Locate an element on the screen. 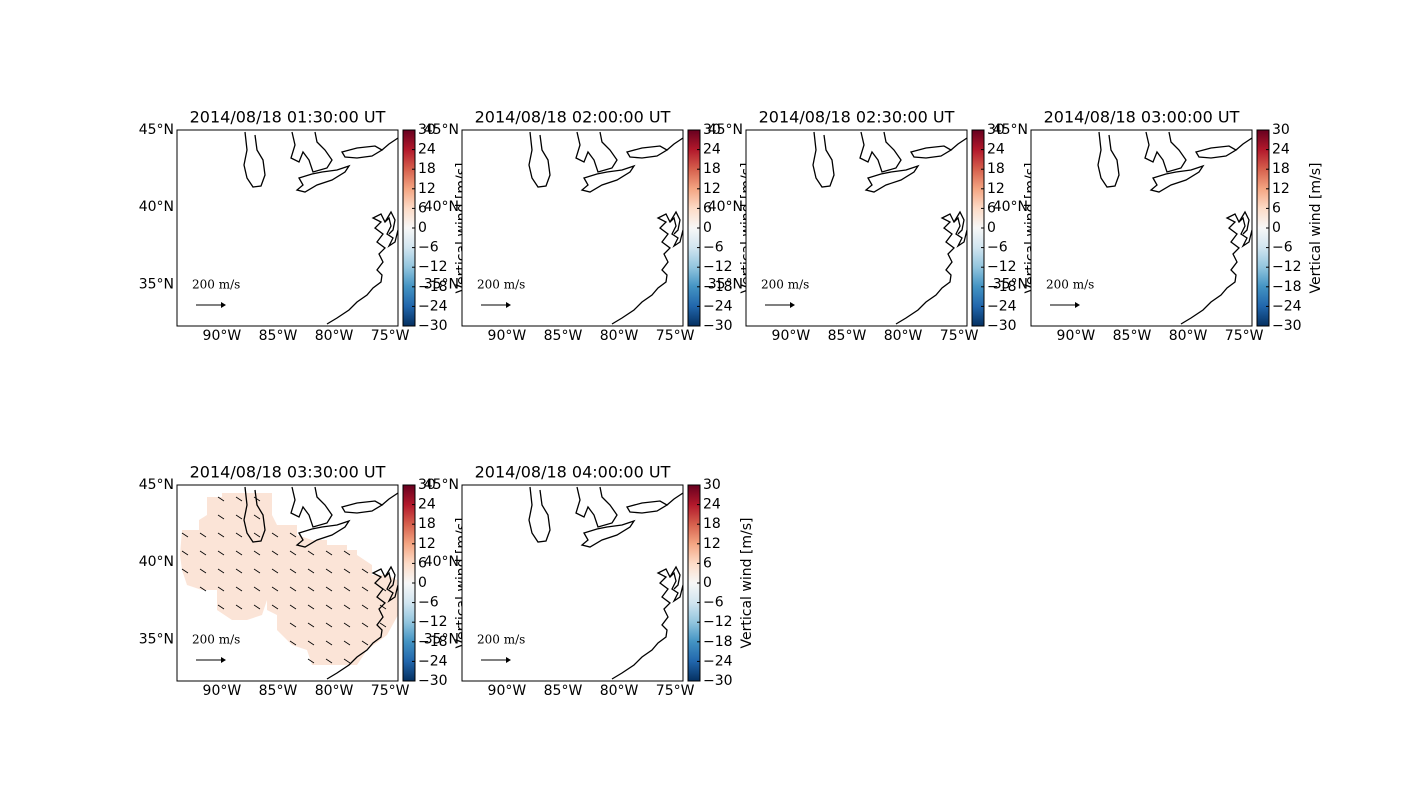  panel-title: 2014/08/18 03:30:00 UT is located at coordinates (288, 472).